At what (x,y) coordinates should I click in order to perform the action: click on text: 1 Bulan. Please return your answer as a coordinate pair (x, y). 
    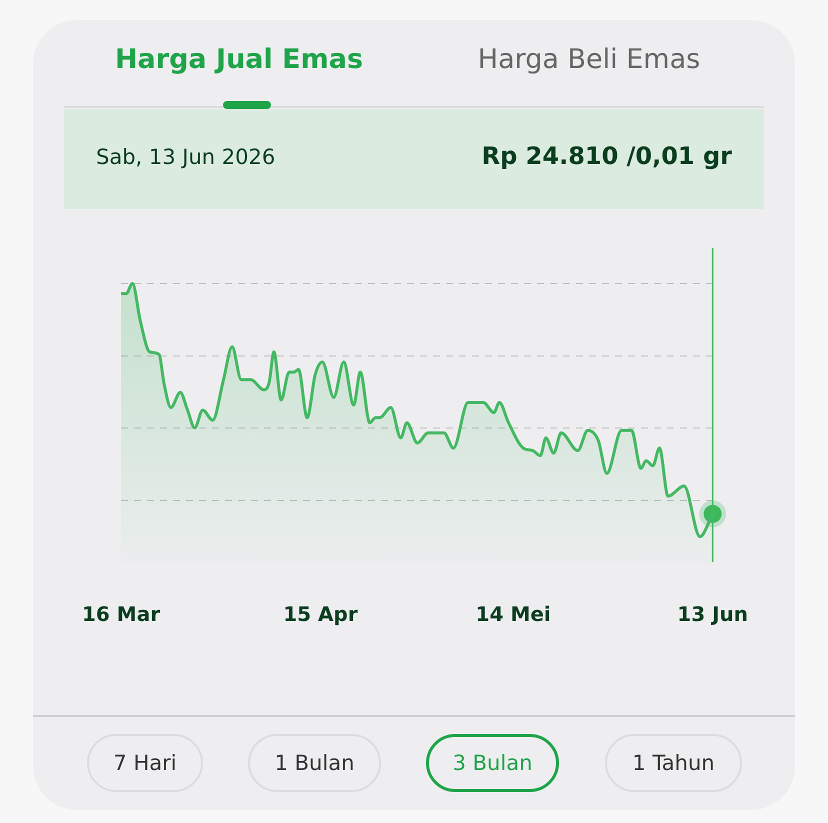
    Looking at the image, I should click on (314, 763).